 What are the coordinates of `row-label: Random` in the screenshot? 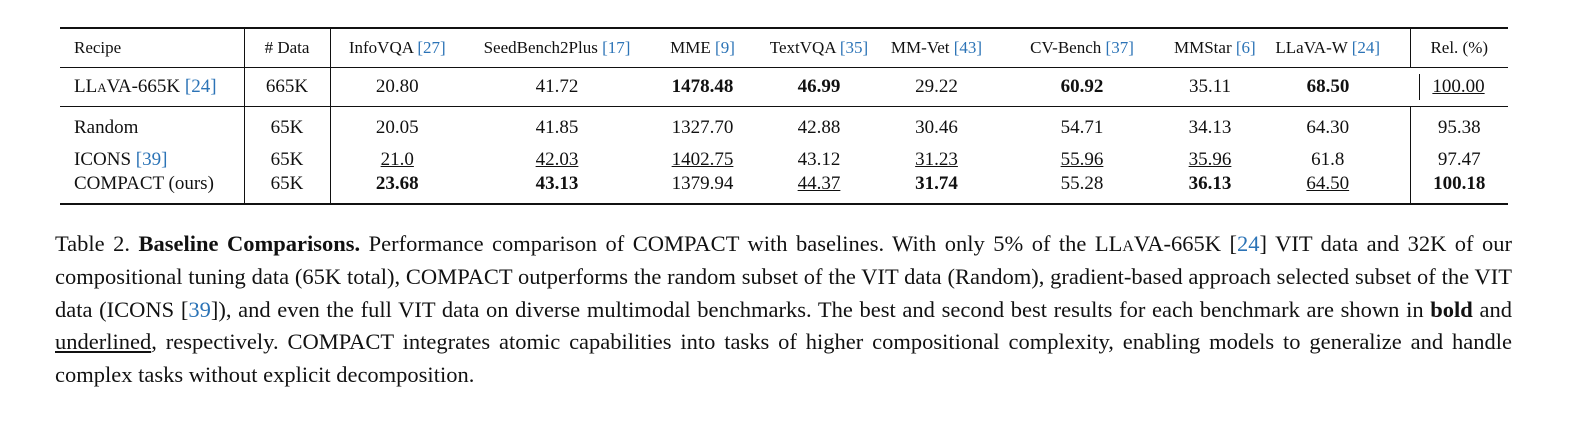 It's located at (106, 127).